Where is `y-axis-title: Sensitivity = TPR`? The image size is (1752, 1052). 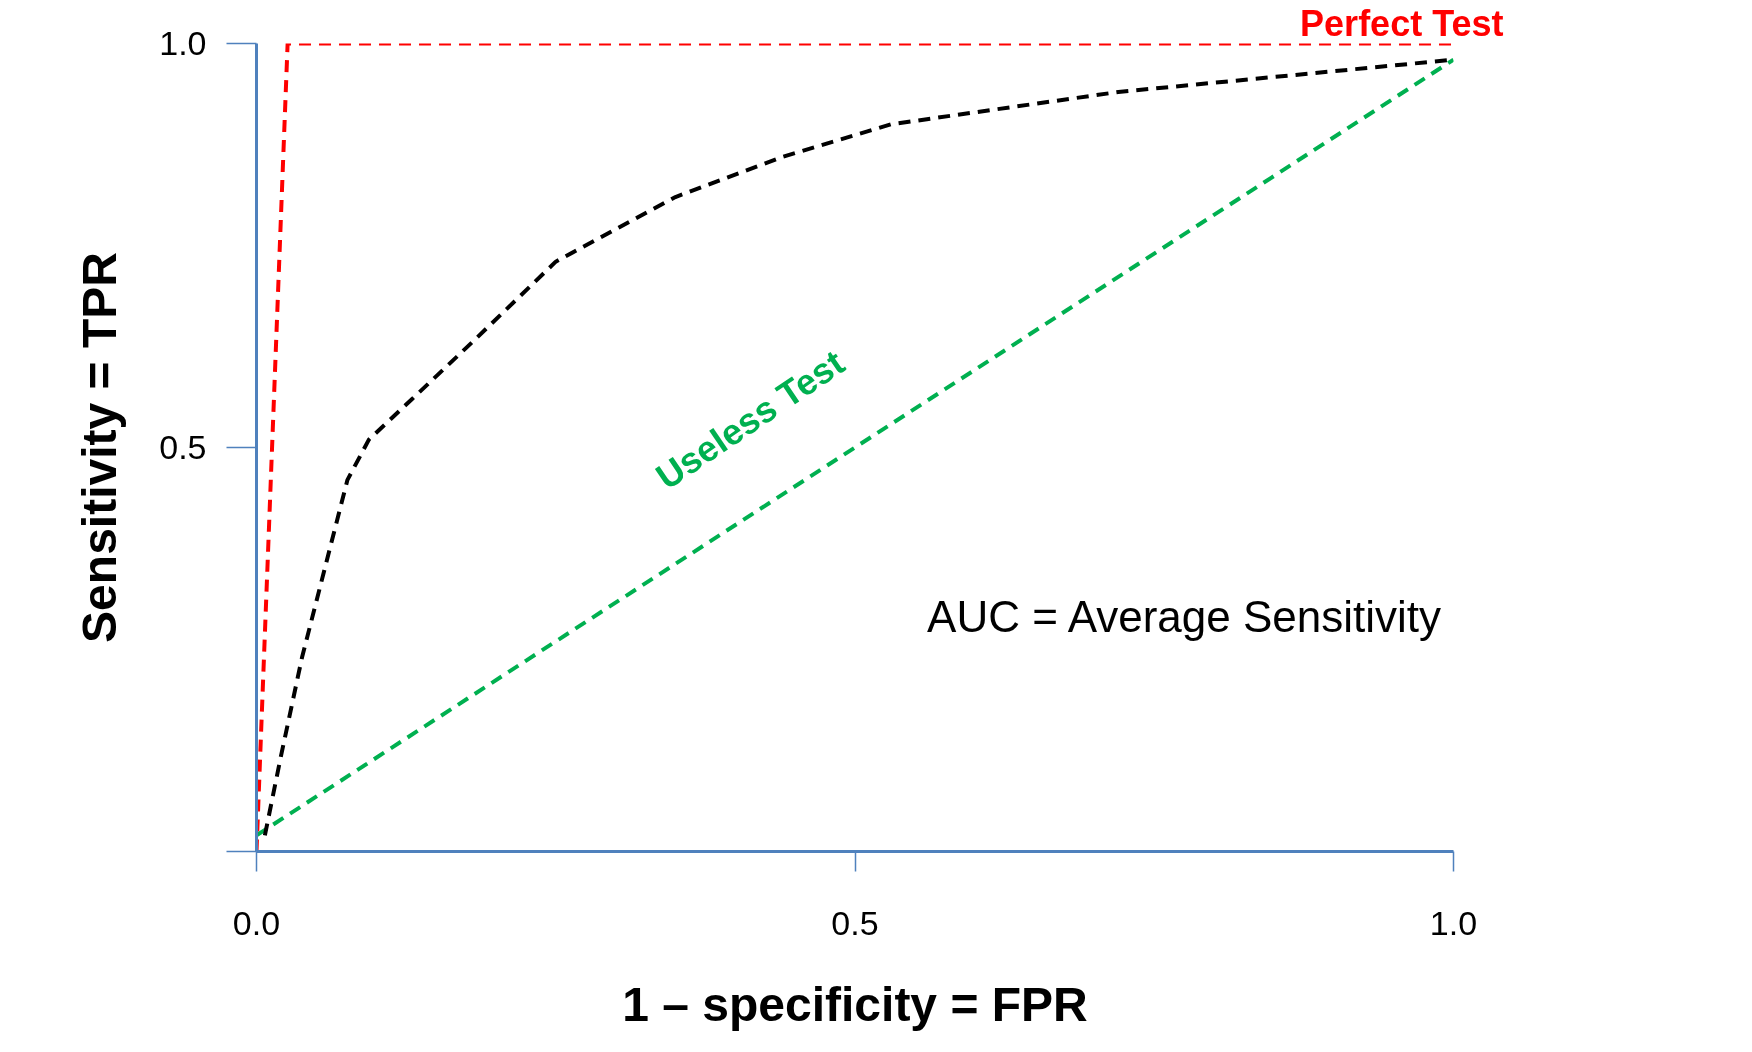 y-axis-title: Sensitivity = TPR is located at coordinates (100, 447).